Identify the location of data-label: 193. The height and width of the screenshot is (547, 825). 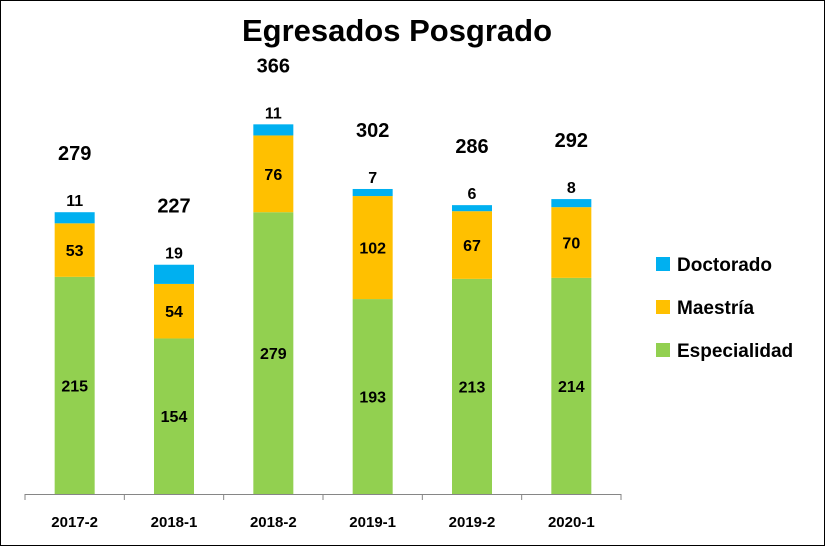
(372, 398).